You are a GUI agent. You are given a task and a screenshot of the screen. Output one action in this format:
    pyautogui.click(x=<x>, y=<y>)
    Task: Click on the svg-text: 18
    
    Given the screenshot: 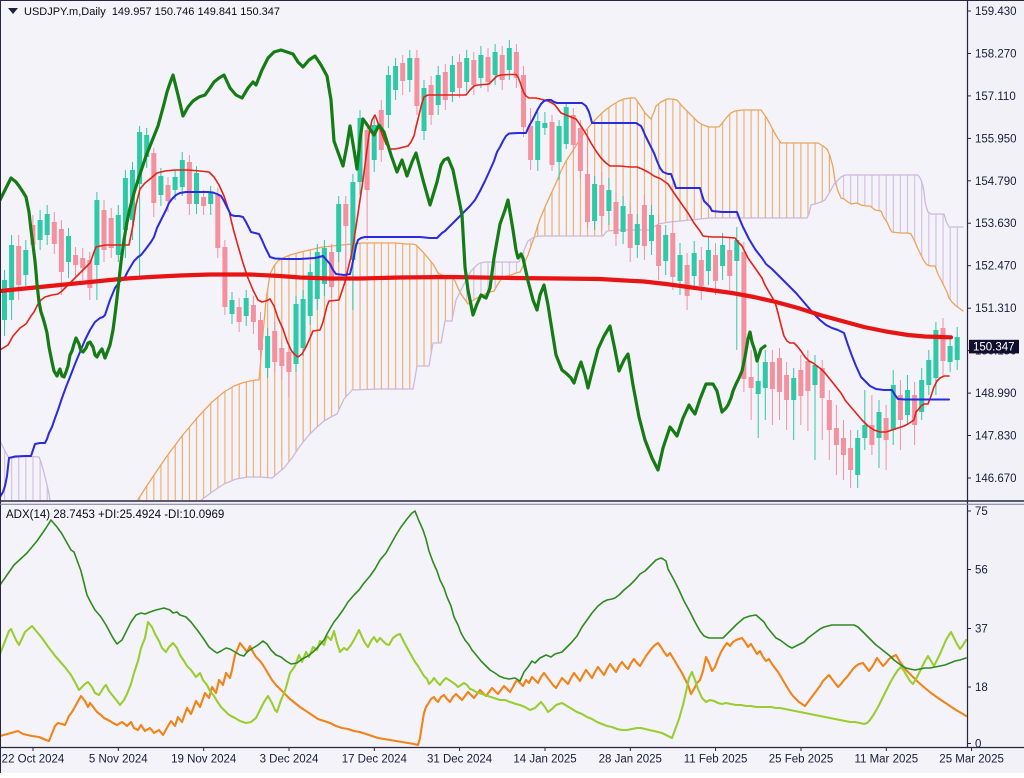 What is the action you would take?
    pyautogui.click(x=981, y=688)
    